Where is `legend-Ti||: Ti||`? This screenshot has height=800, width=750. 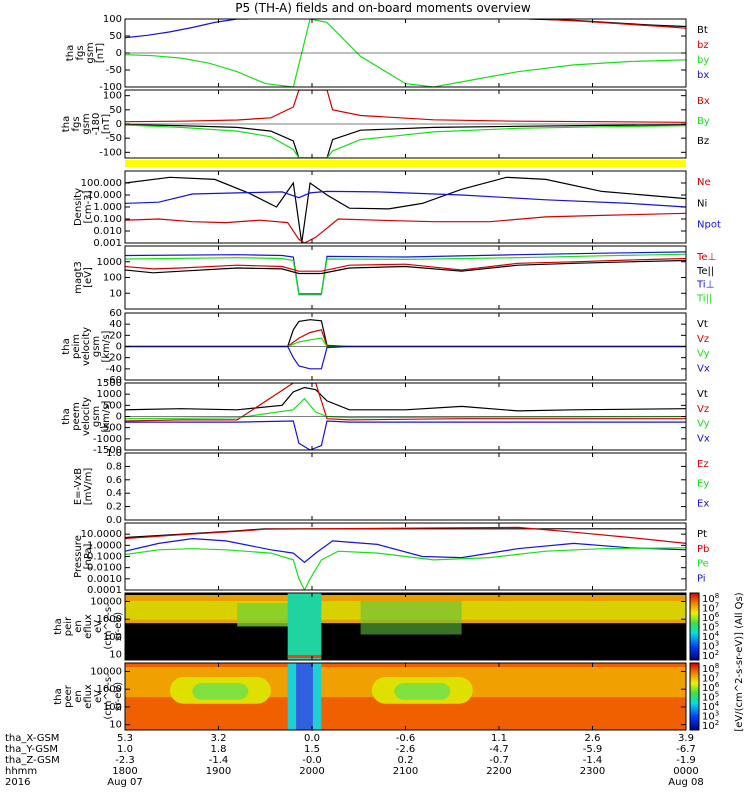
legend-Ti||: Ti|| is located at coordinates (704, 298).